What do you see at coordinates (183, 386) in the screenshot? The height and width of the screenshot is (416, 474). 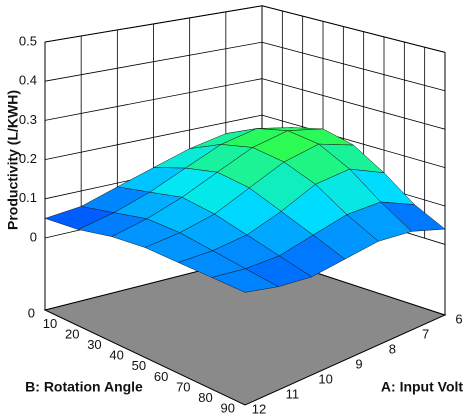 I see `y-tick-label: 70` at bounding box center [183, 386].